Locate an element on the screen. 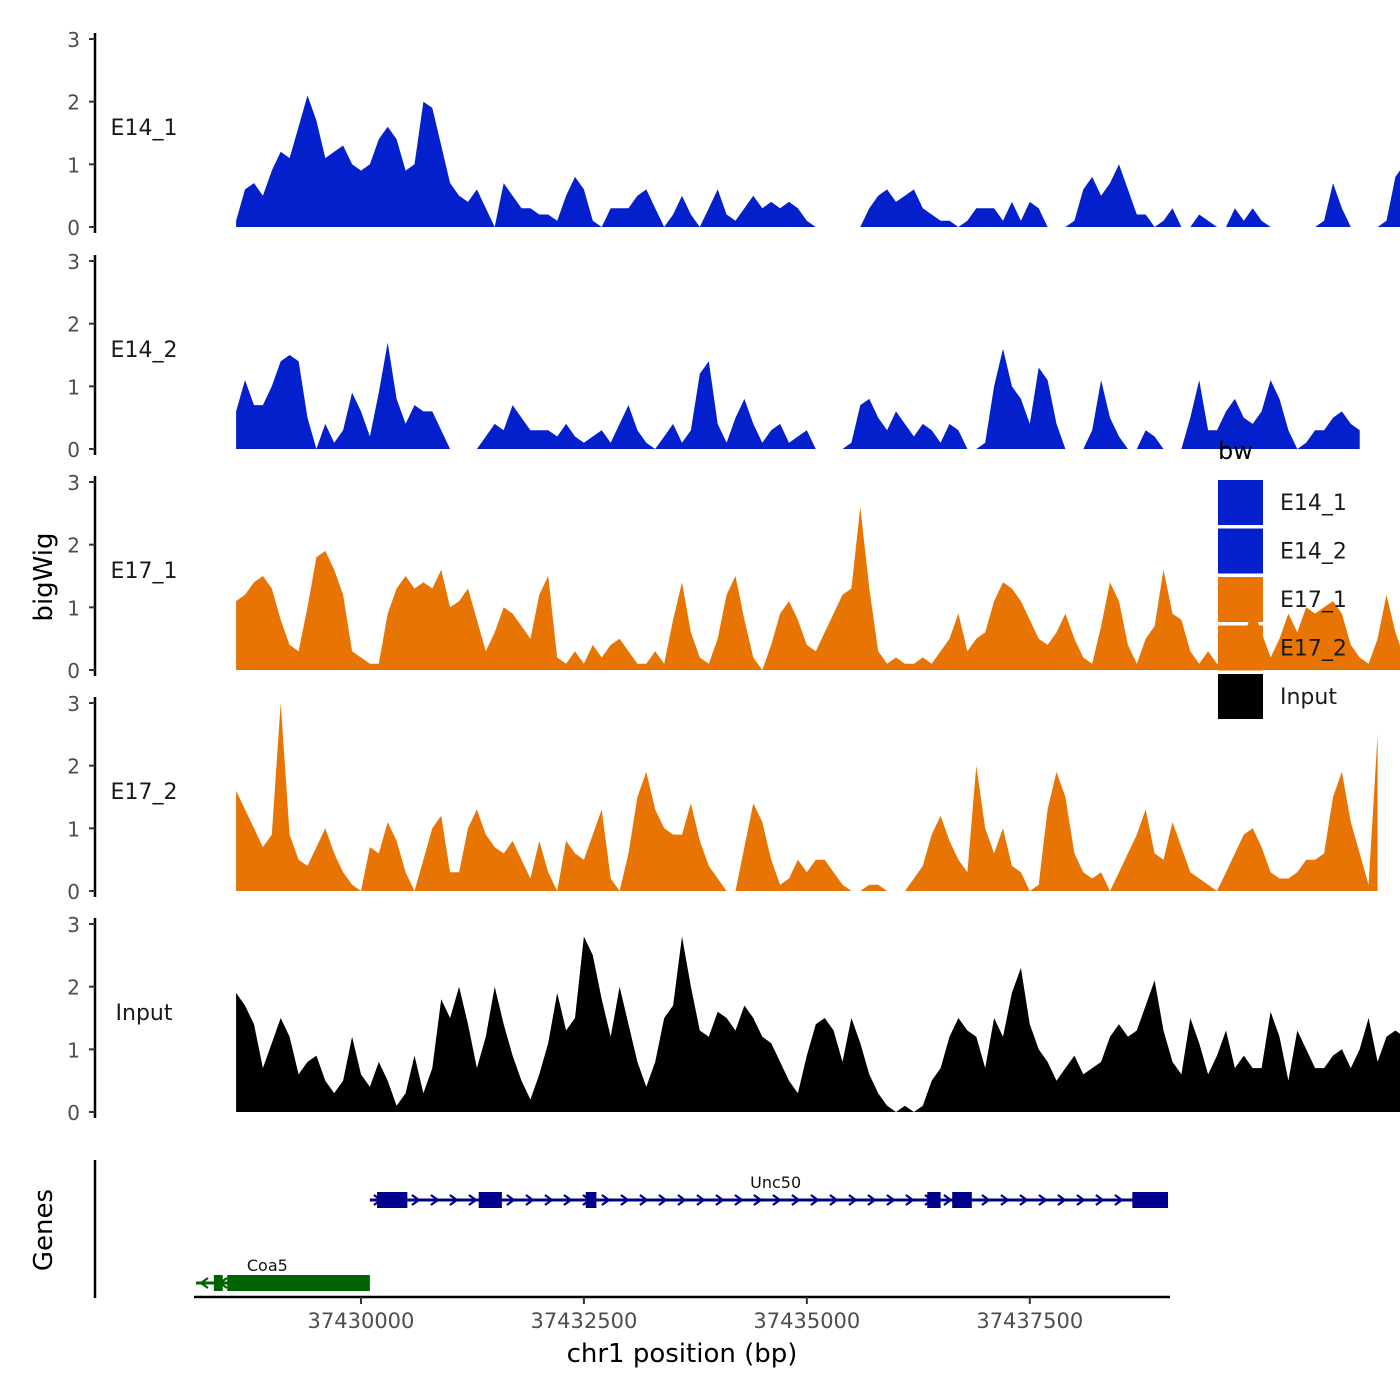  track-e14-1: 0 1 2 3 E14_1 is located at coordinates (733, 134).